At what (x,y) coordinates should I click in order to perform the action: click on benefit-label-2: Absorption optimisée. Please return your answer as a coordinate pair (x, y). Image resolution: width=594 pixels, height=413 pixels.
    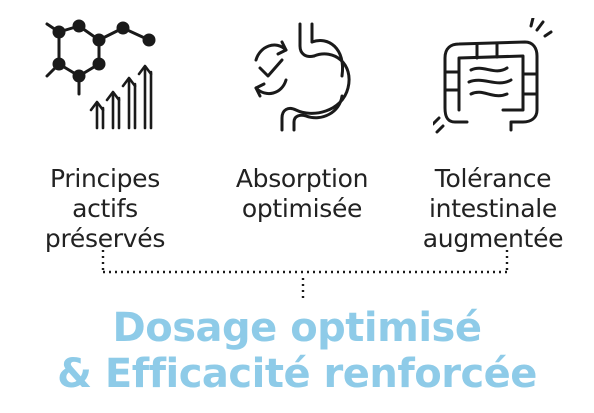
    Looking at the image, I should click on (302, 194).